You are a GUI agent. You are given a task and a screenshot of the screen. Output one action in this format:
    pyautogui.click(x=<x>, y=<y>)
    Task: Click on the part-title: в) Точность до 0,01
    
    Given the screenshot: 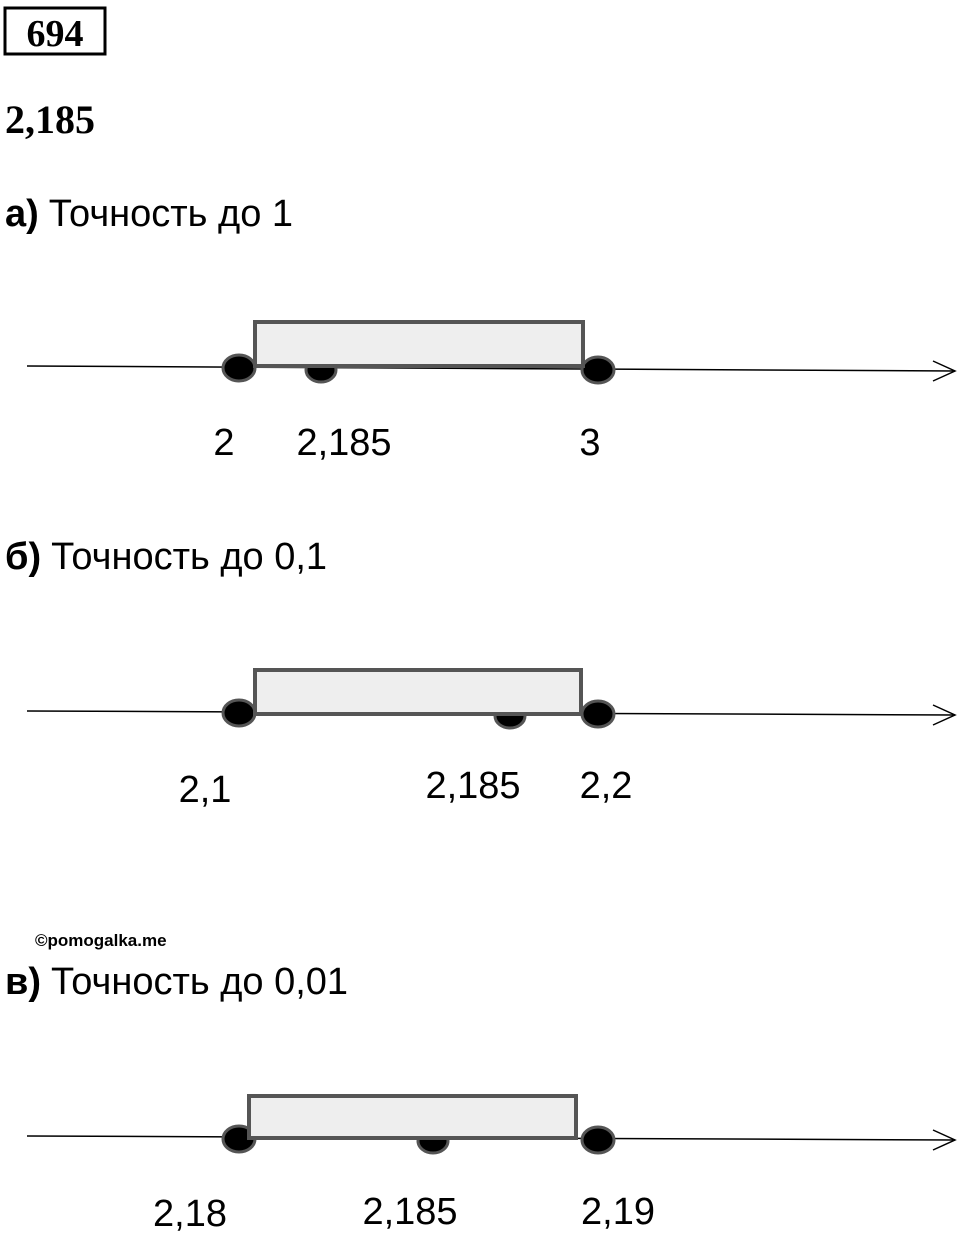 What is the action you would take?
    pyautogui.click(x=176, y=982)
    